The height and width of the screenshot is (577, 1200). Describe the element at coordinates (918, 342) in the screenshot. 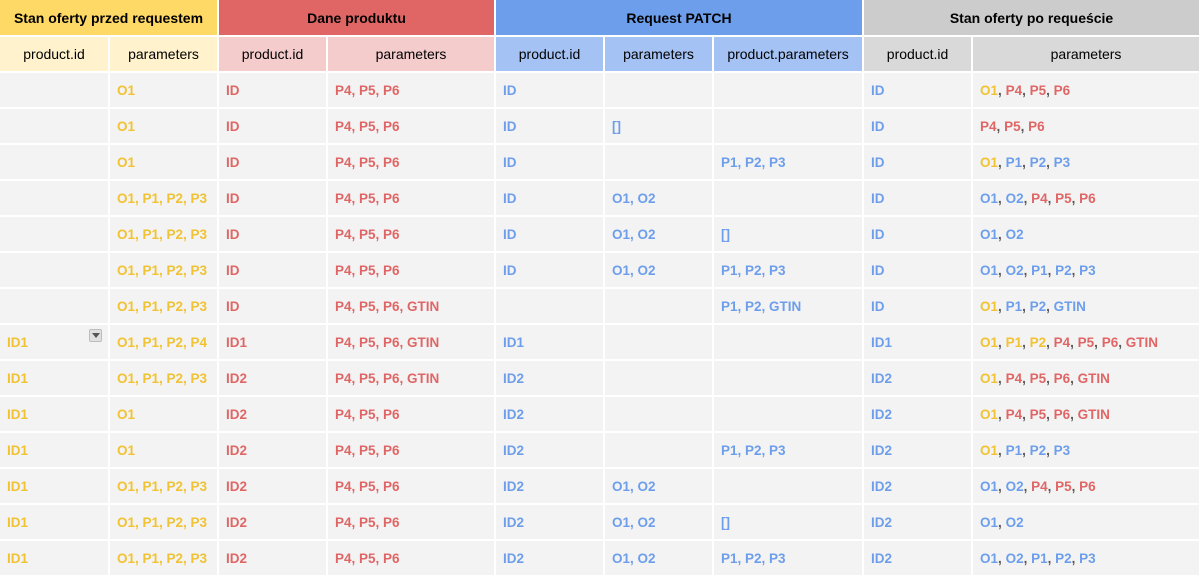

I see `cell-after-product-id: ID1` at that location.